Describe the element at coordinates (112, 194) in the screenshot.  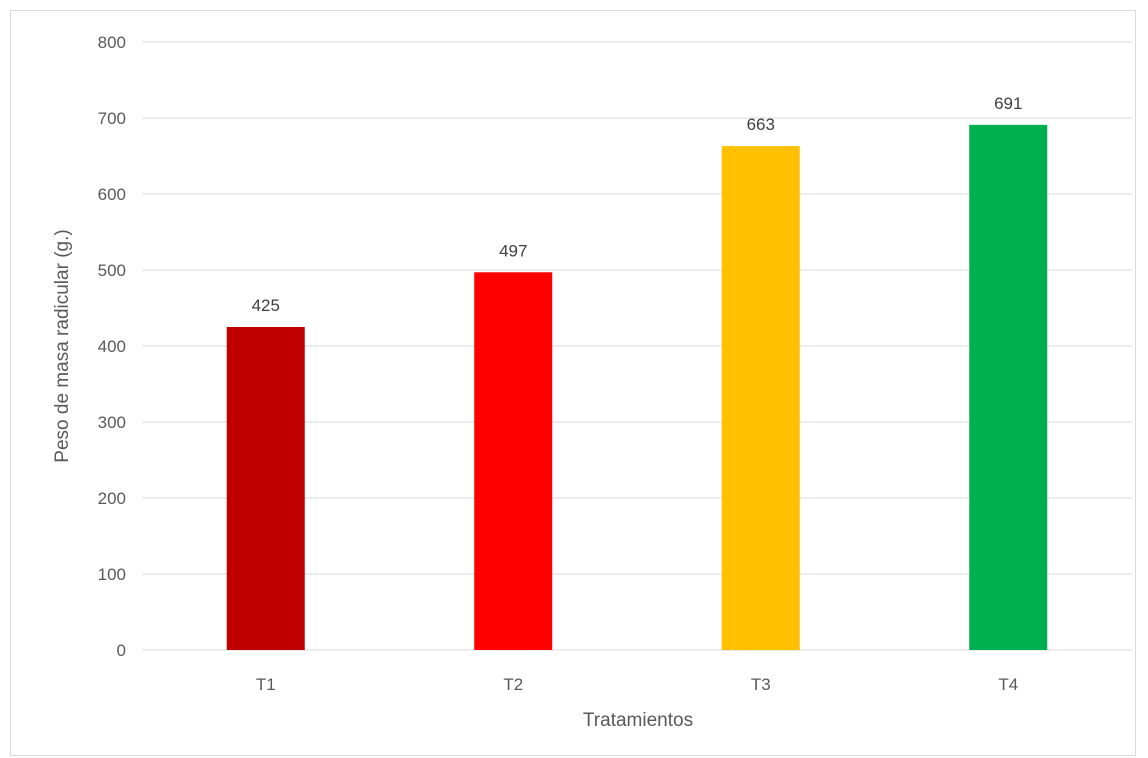
I see `y-tick-label: 600` at that location.